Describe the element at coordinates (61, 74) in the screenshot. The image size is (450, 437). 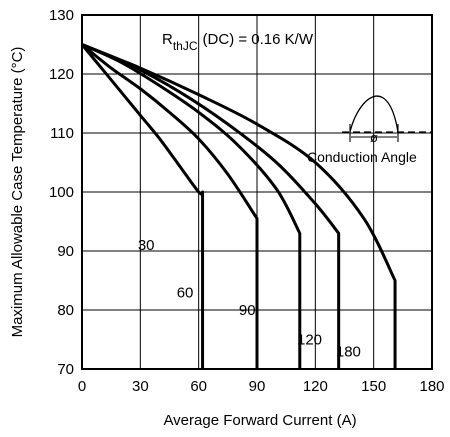
I see `y-tick-label: 120` at that location.